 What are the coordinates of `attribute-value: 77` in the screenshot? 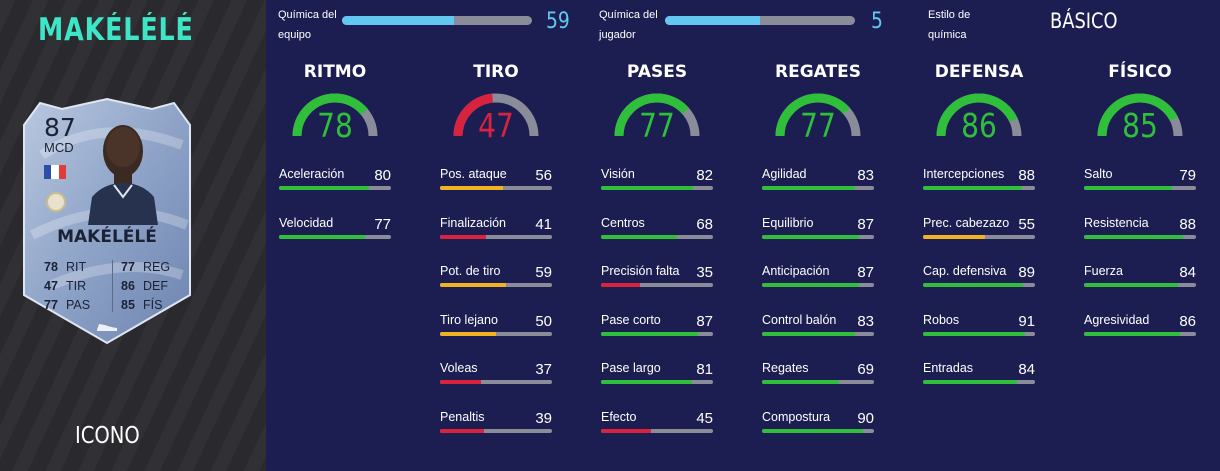 It's located at (382, 224).